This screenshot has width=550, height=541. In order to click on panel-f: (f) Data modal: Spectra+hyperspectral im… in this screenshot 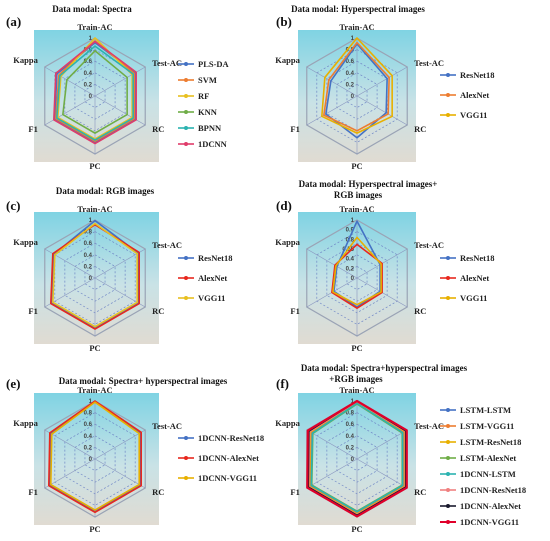, I will do `click(400, 448)`.